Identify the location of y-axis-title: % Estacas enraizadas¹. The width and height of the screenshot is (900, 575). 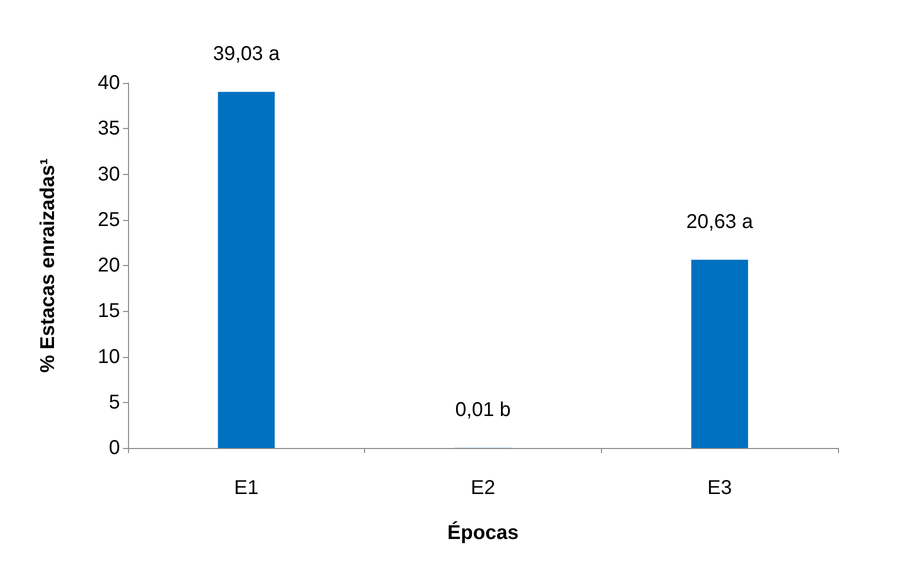
(48, 265).